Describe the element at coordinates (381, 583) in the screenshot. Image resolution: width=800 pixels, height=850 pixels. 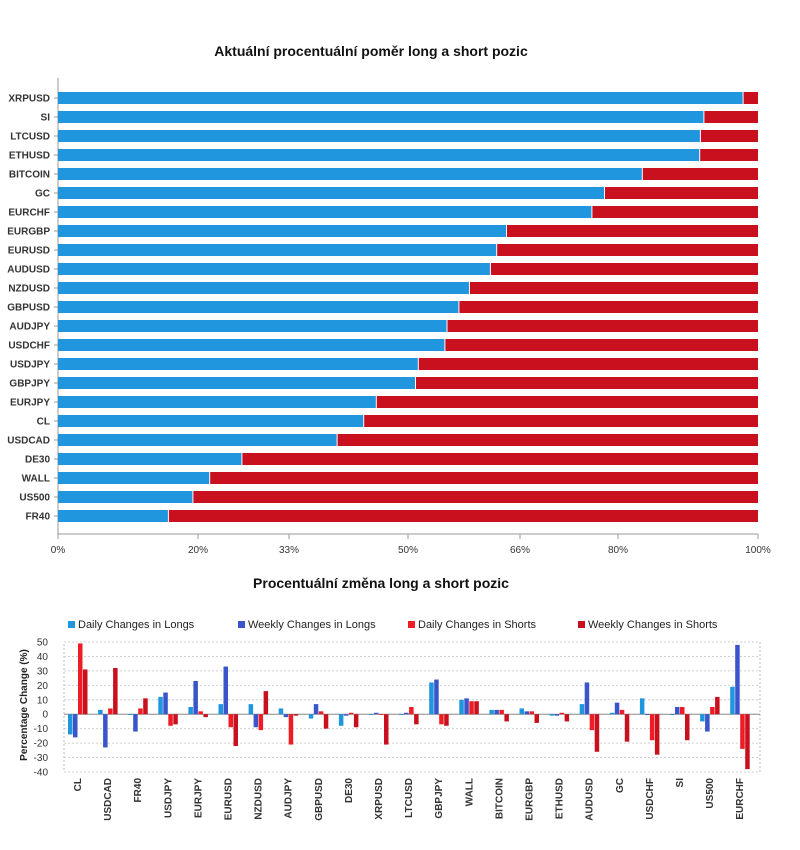
I see `change-chart-title: Procentuální změna long a short pozic` at that location.